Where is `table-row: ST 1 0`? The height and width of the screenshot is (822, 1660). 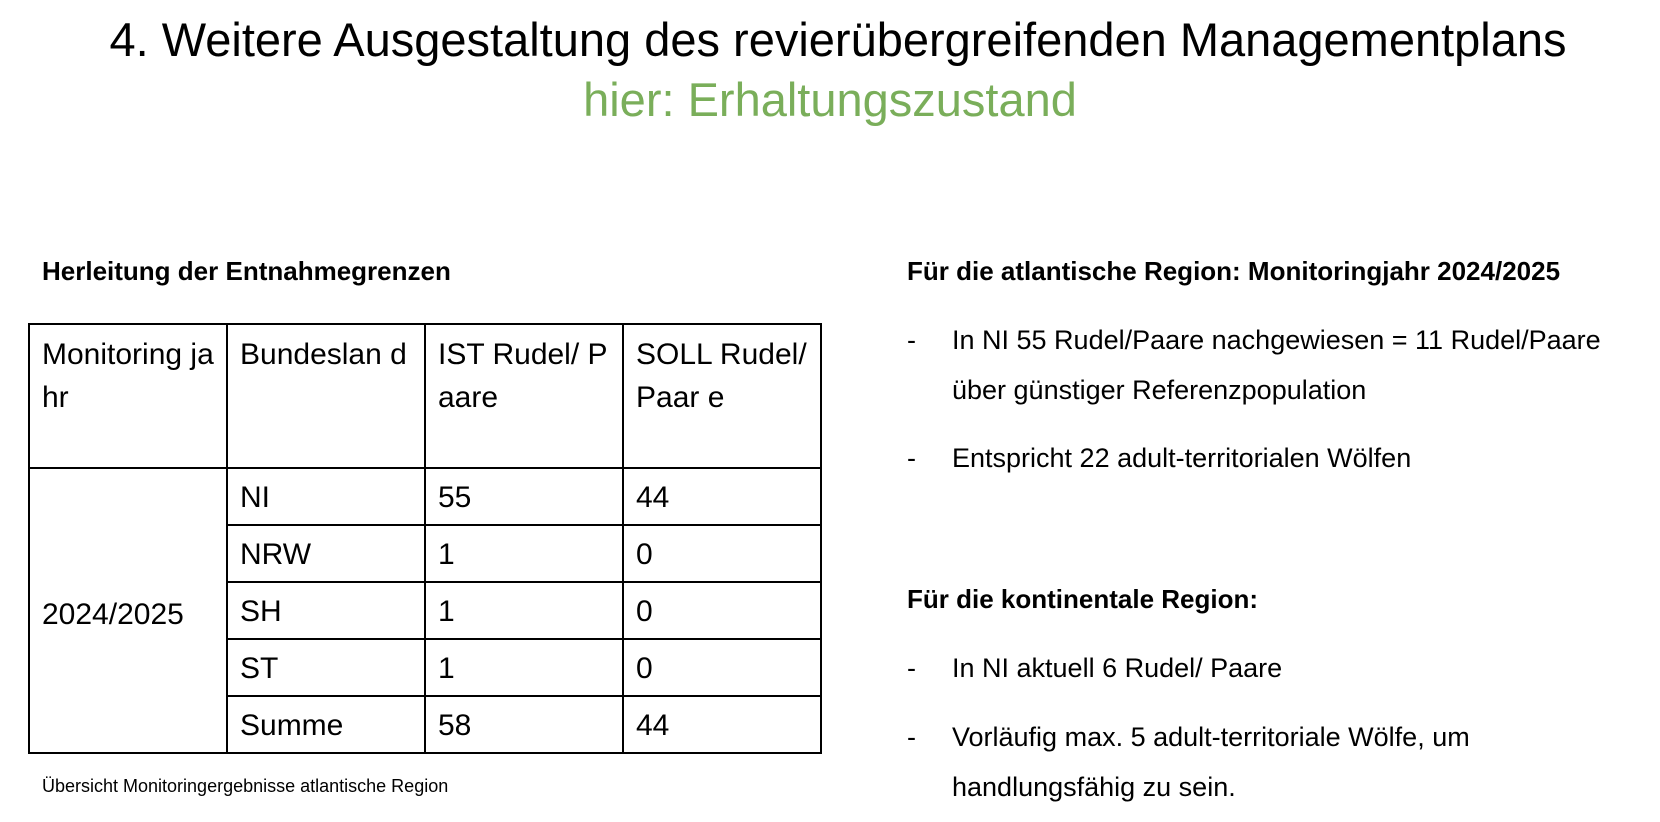 table-row: ST 1 0 is located at coordinates (425, 667).